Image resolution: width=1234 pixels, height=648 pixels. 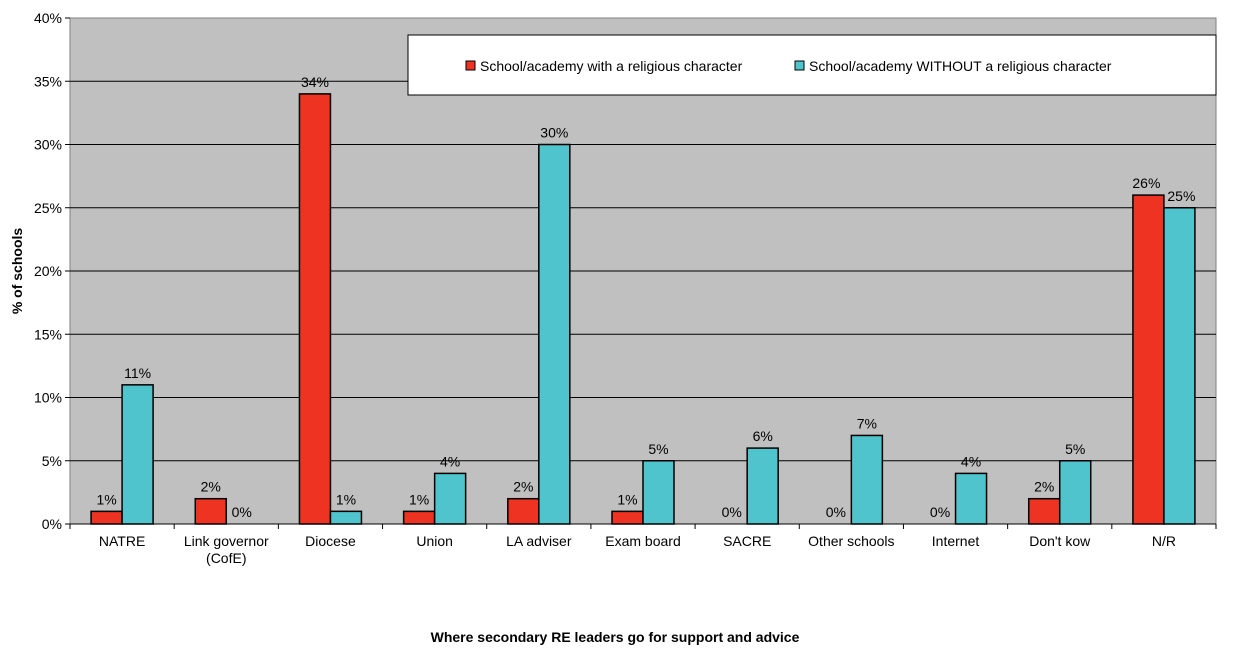 I want to click on category-label-6-0: SACRE, so click(x=747, y=541).